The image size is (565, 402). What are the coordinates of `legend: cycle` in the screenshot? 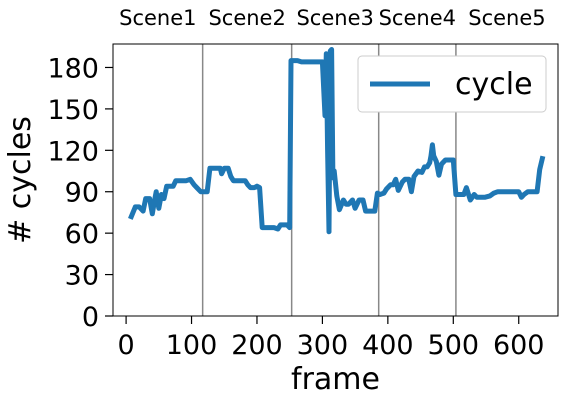 It's located at (452, 84).